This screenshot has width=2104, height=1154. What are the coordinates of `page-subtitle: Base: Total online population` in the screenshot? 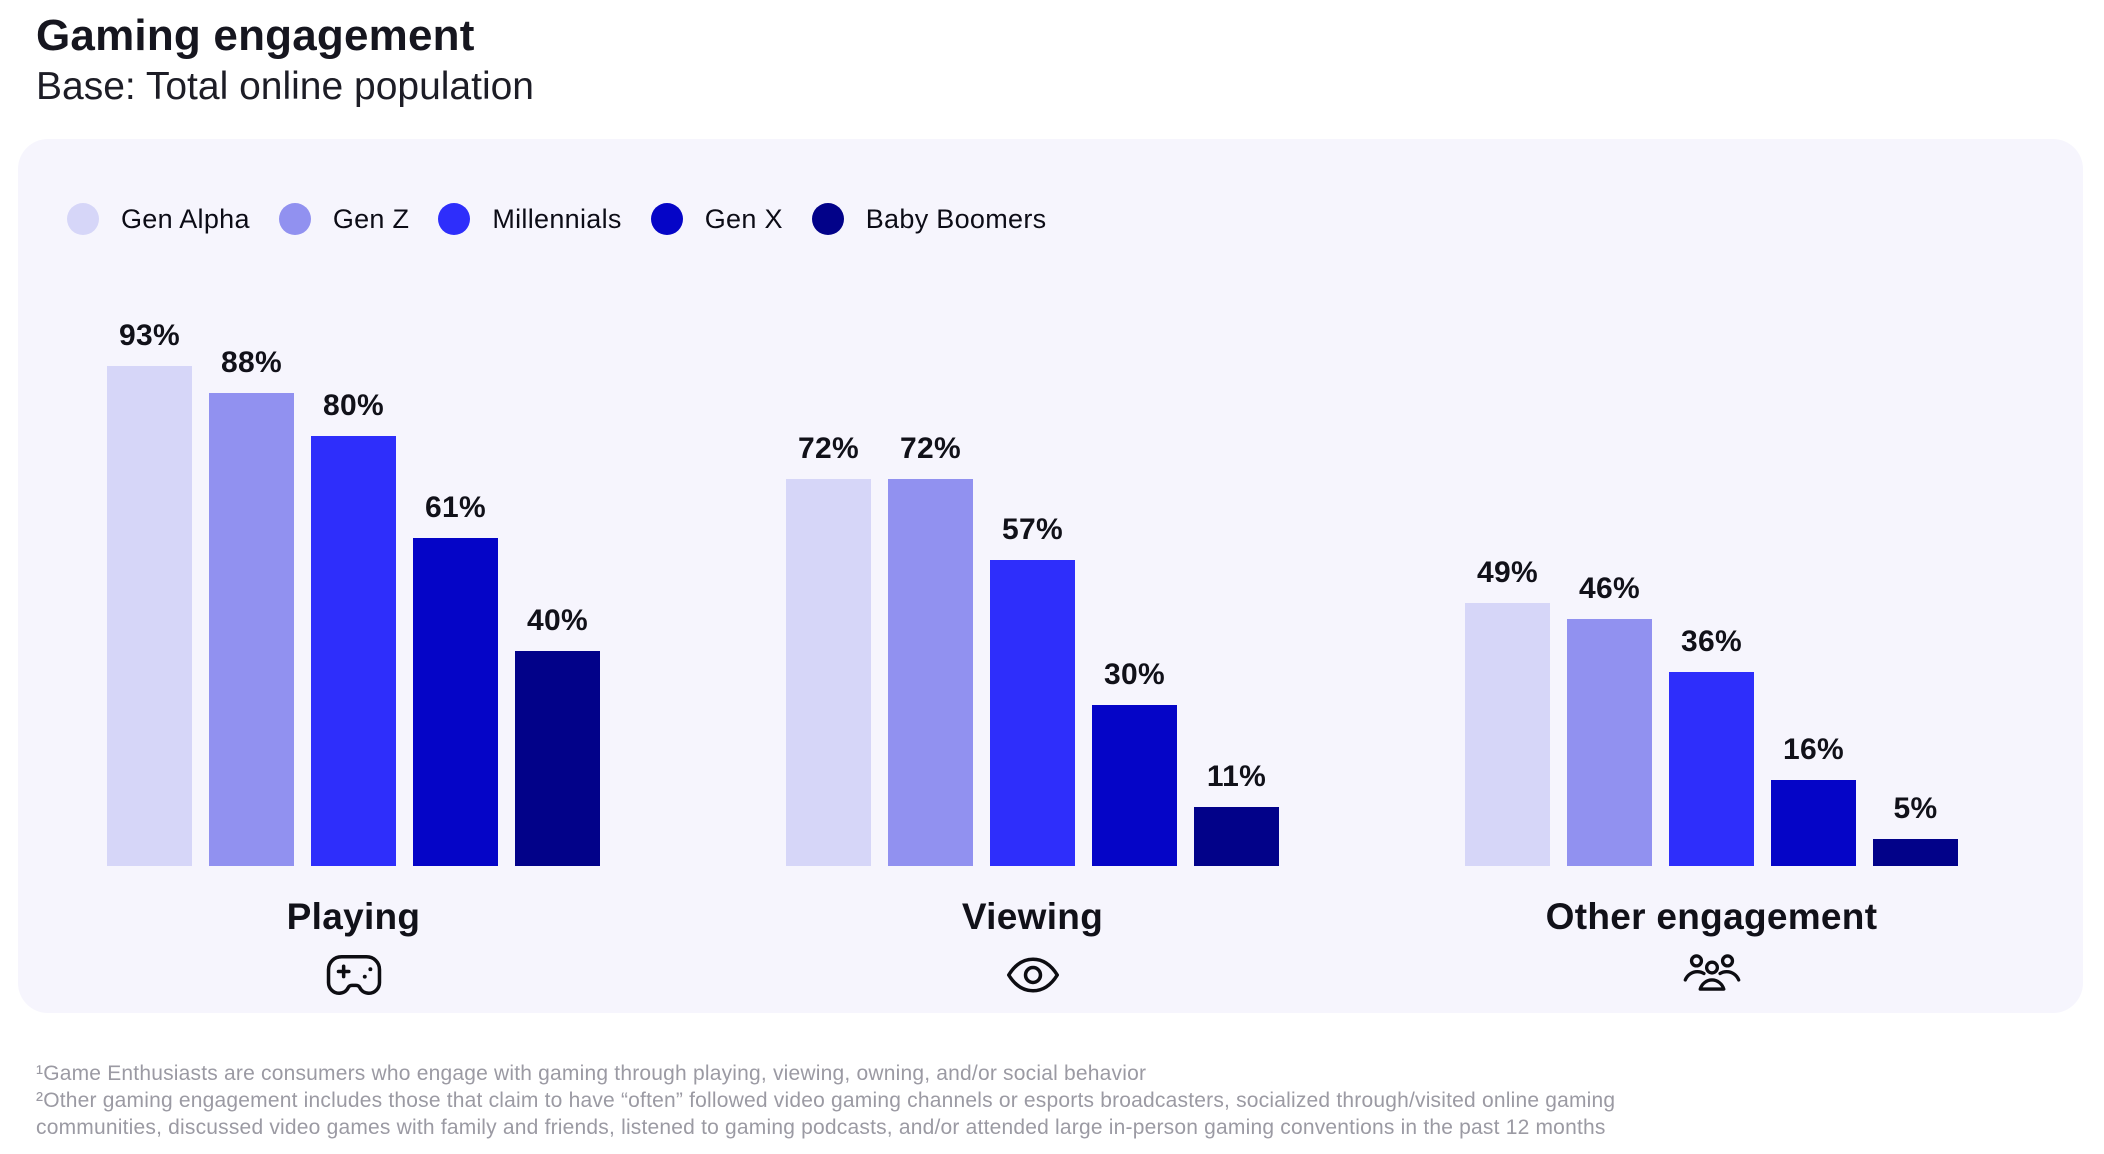 It's located at (285, 86).